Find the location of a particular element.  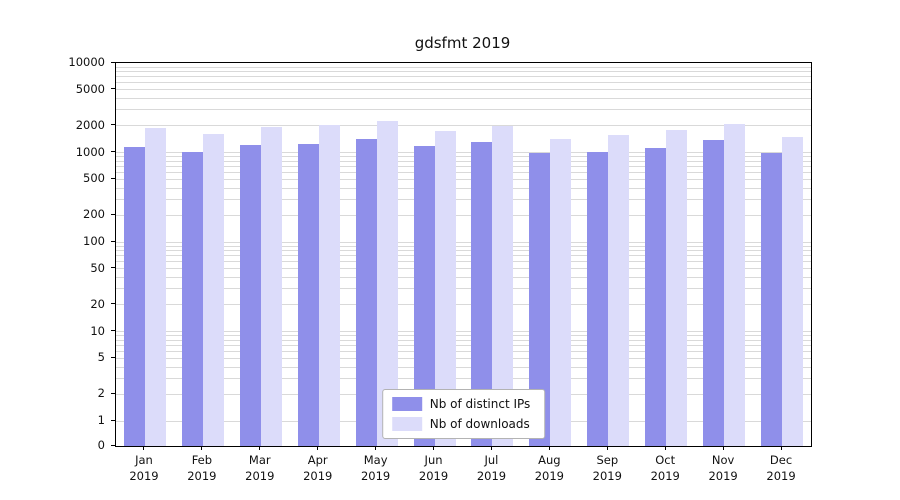

y-tick-label: 2000 is located at coordinates (90, 124).